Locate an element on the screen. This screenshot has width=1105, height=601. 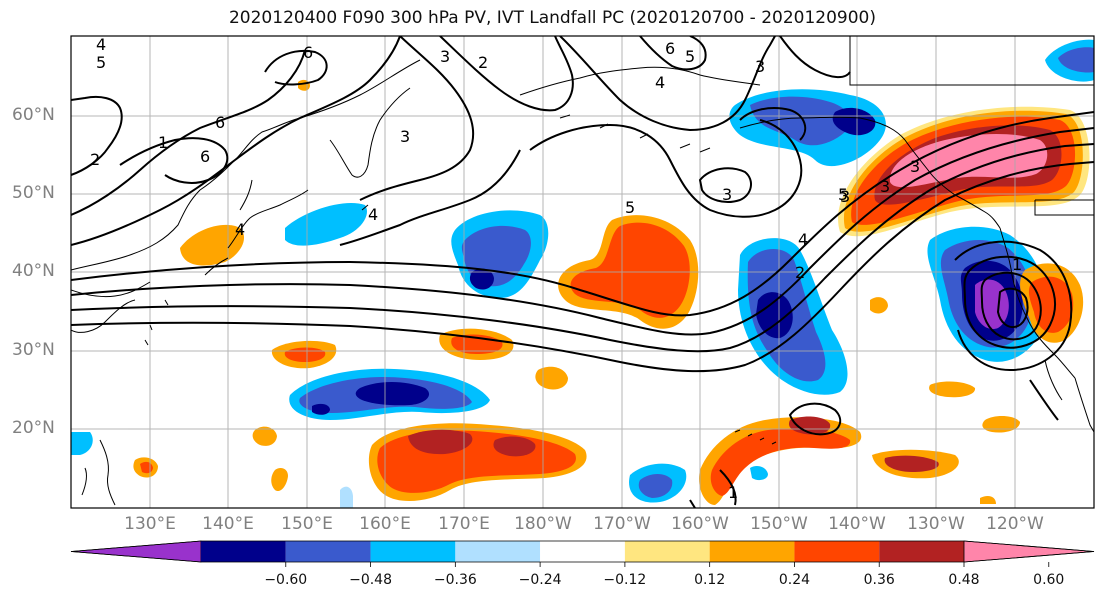
lat-label: 50°N is located at coordinates (33, 193).